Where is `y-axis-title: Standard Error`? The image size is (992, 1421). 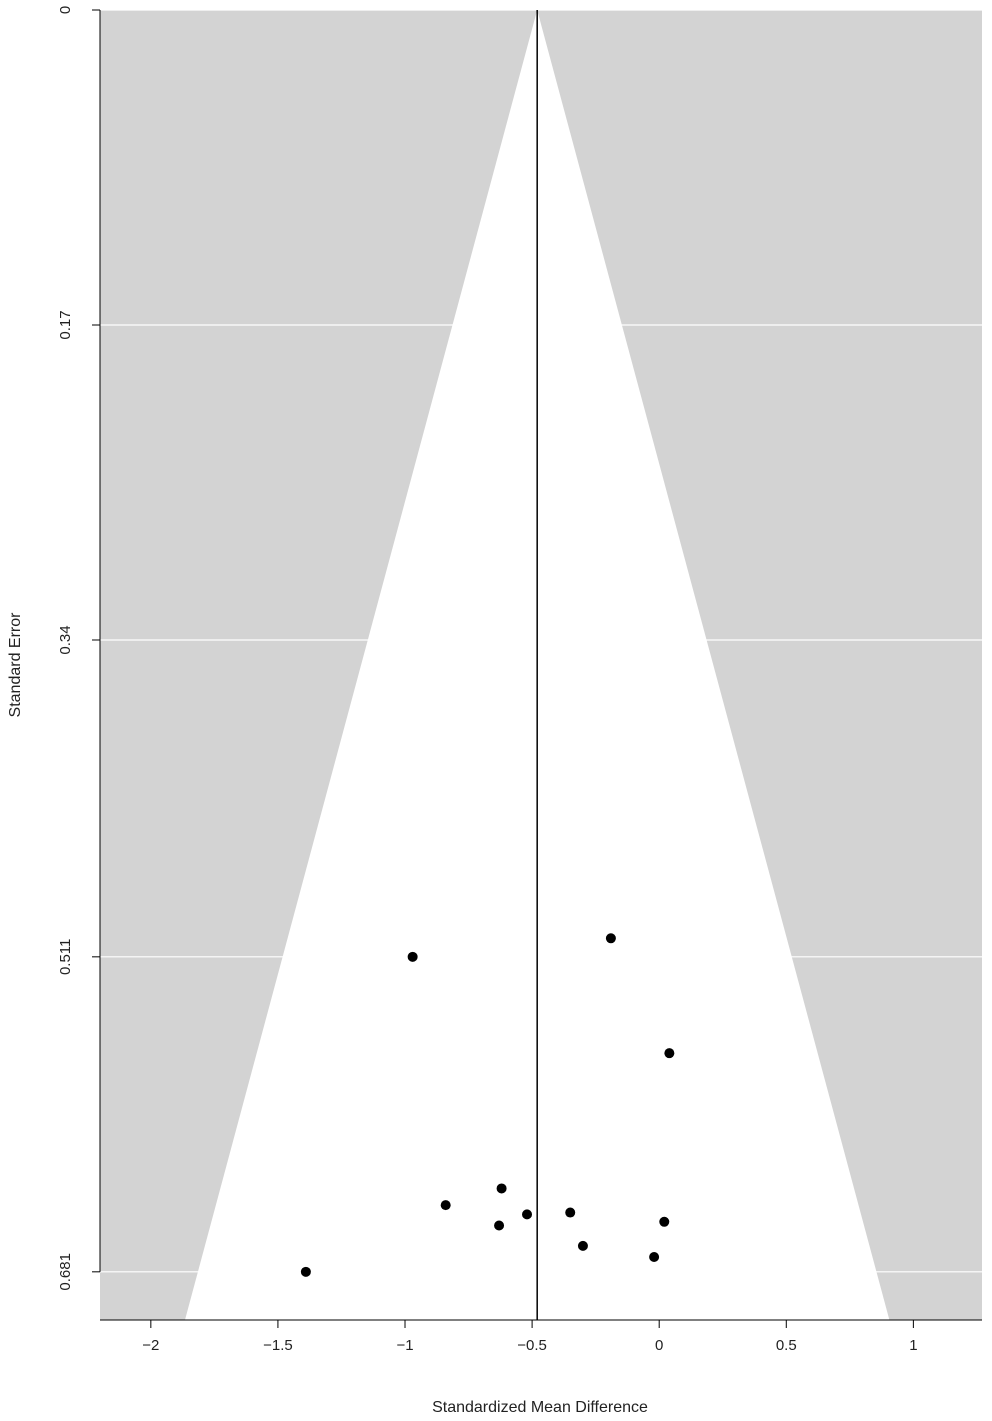
y-axis-title: Standard Error is located at coordinates (15, 665).